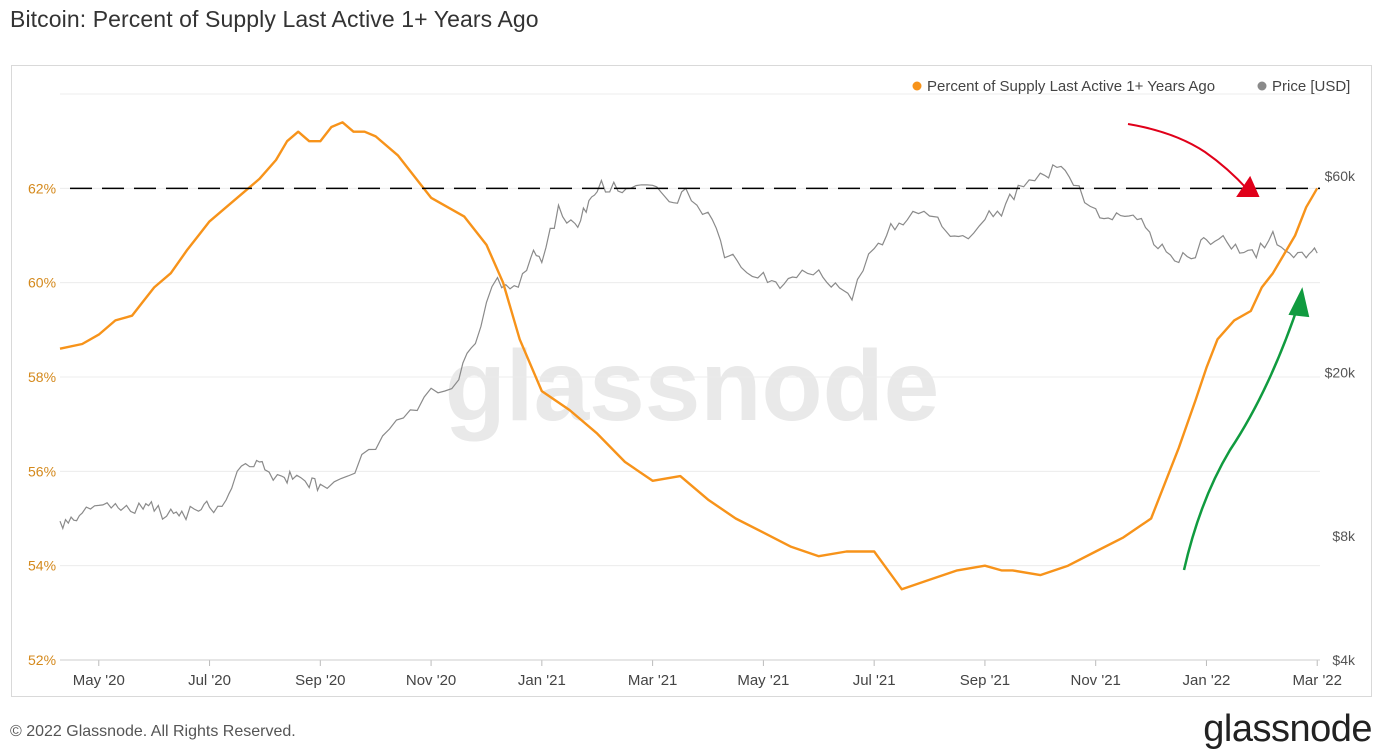 The image size is (1382, 752). What do you see at coordinates (1317, 680) in the screenshot?
I see `x-tick-label: Mar '22` at bounding box center [1317, 680].